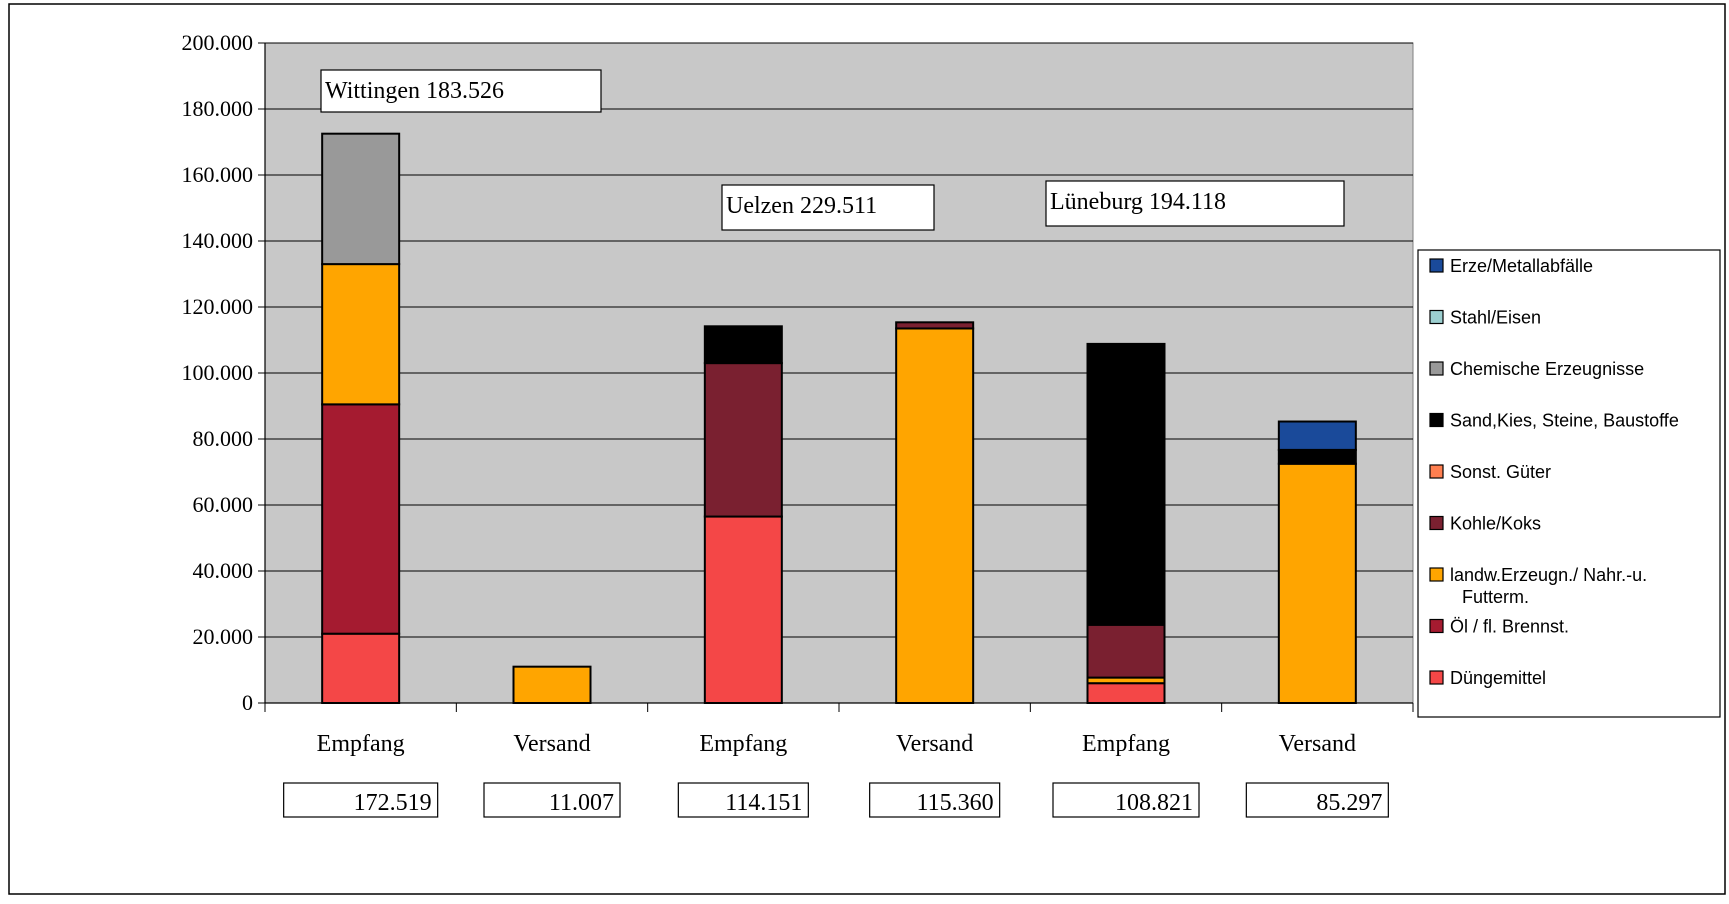 This screenshot has width=1729, height=904. I want to click on total-value-label: 108.821, so click(1154, 803).